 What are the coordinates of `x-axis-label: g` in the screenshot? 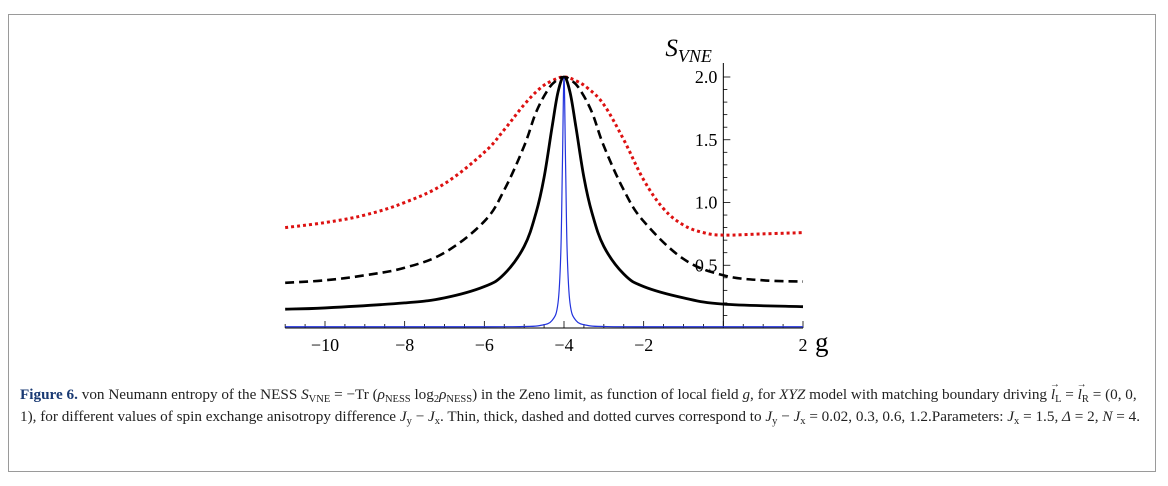 It's located at (822, 342).